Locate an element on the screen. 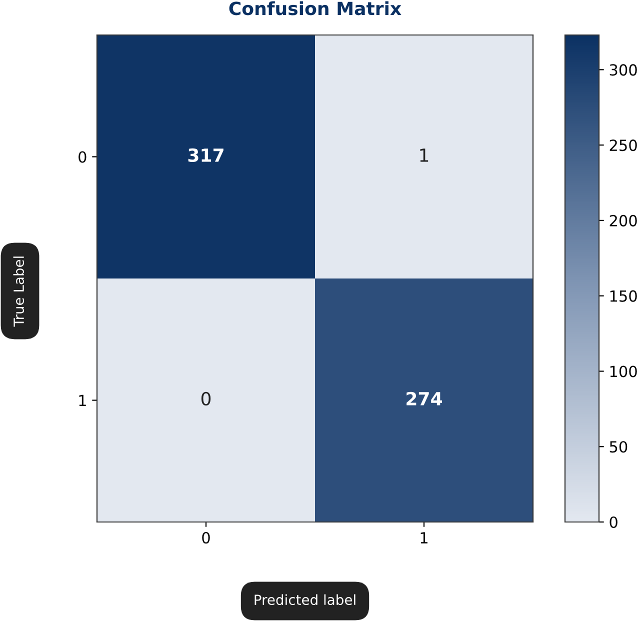 The image size is (644, 622). color-bar-label: 150 is located at coordinates (623, 296).